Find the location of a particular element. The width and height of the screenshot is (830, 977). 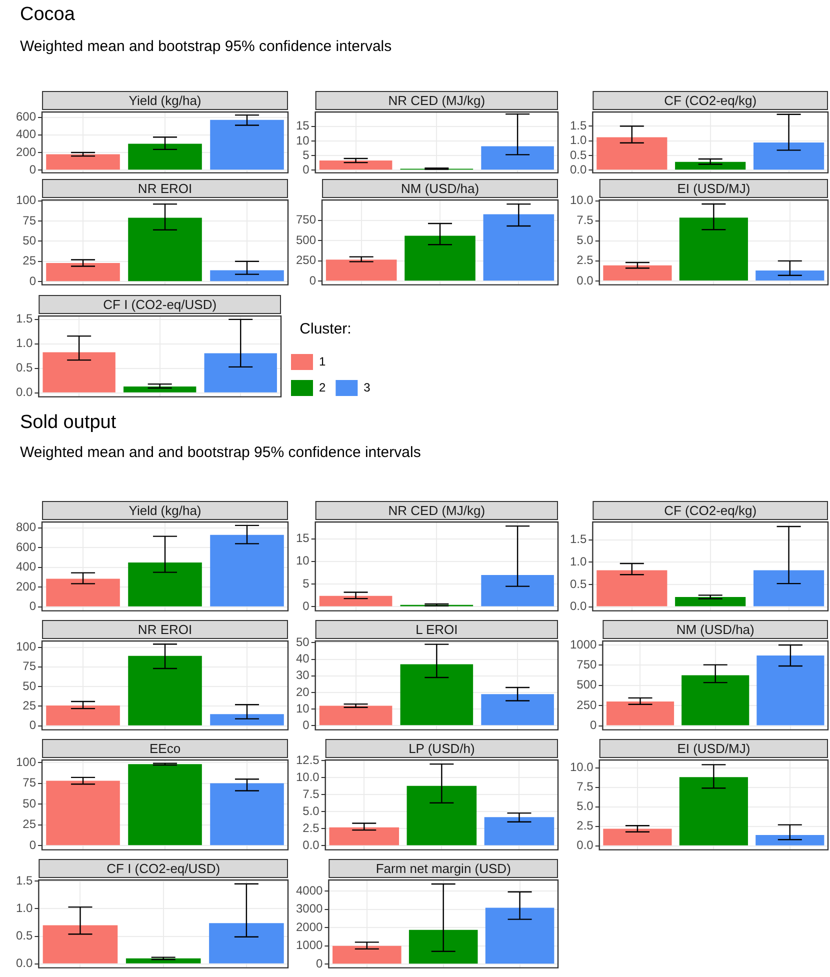

y-tick-label: 3000 is located at coordinates (310, 909).